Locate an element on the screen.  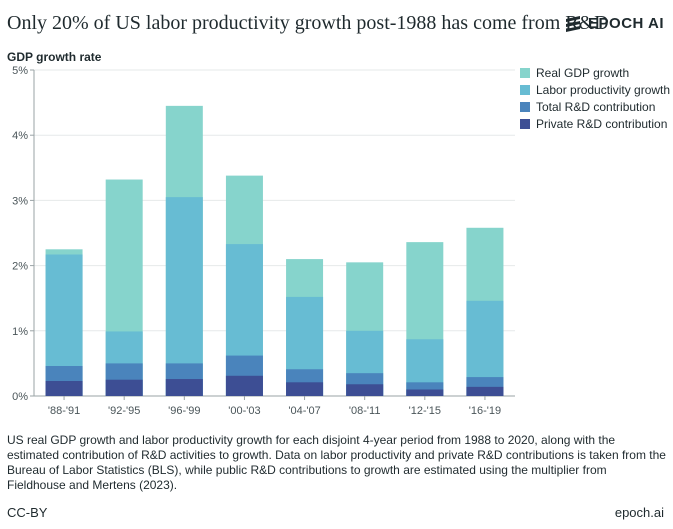
legend-label: Private R&D contribution is located at coordinates (602, 123).